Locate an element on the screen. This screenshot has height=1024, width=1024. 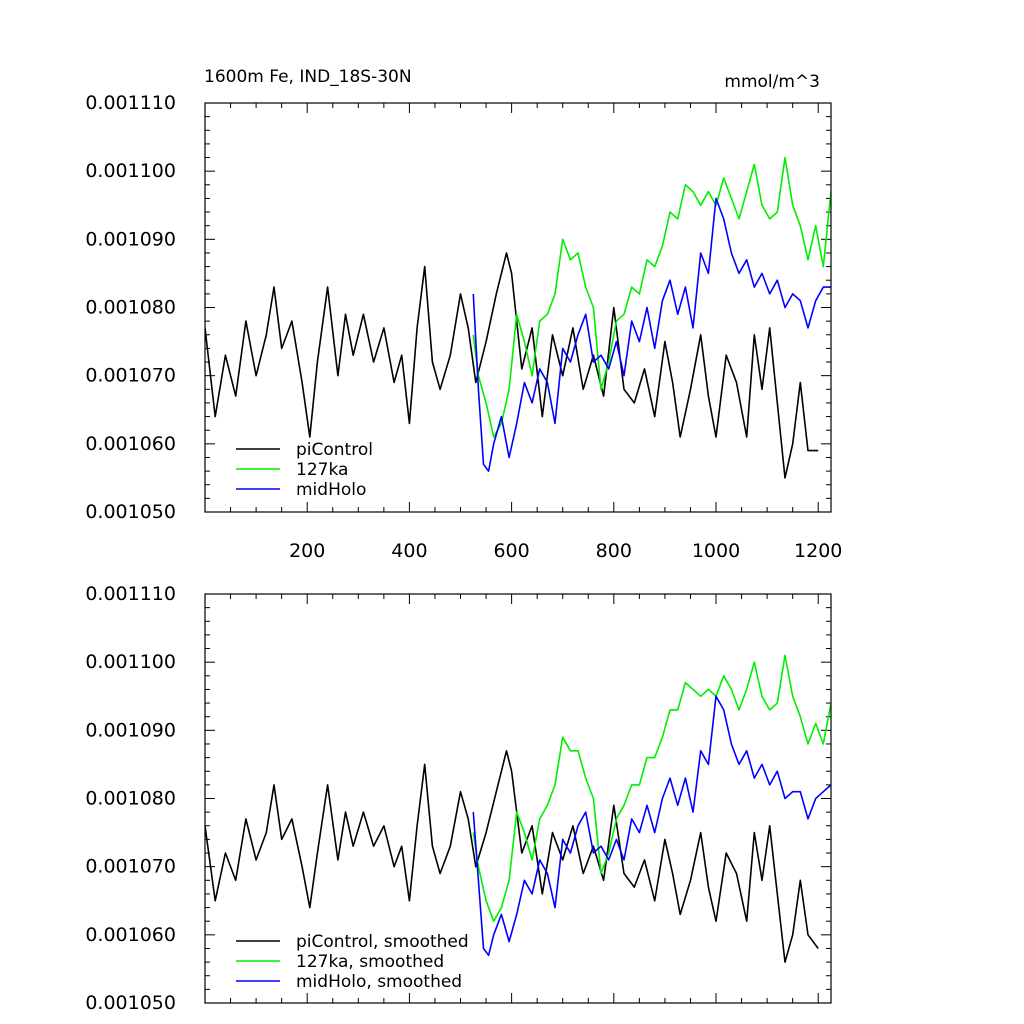
series-line-127ka is located at coordinates (651, 297).